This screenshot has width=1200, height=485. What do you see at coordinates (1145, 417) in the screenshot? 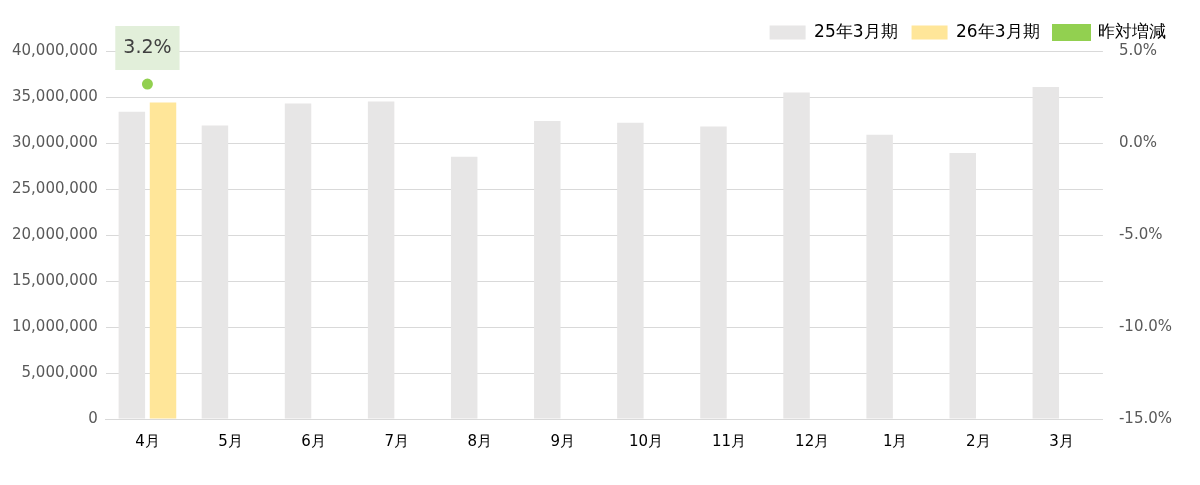
I see `y2-tick-label: -15.0%` at bounding box center [1145, 417].